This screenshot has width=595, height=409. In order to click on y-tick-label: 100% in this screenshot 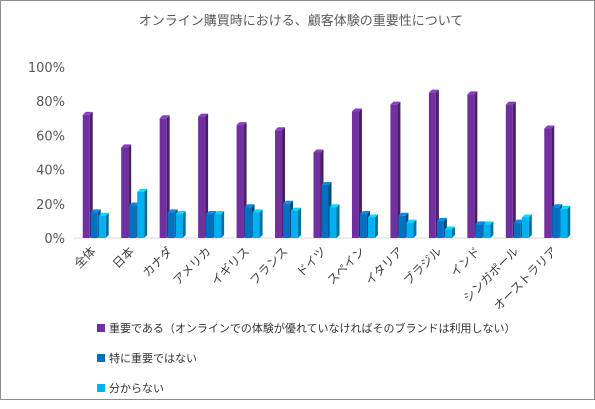, I will do `click(46, 68)`.